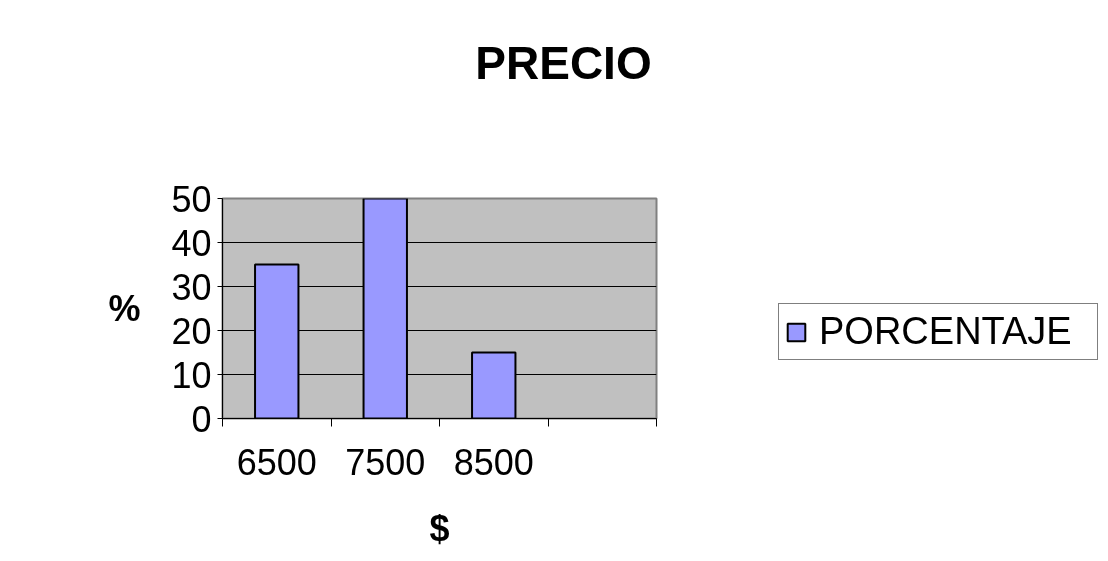  What do you see at coordinates (191, 375) in the screenshot?
I see `y-tick-label: 10` at bounding box center [191, 375].